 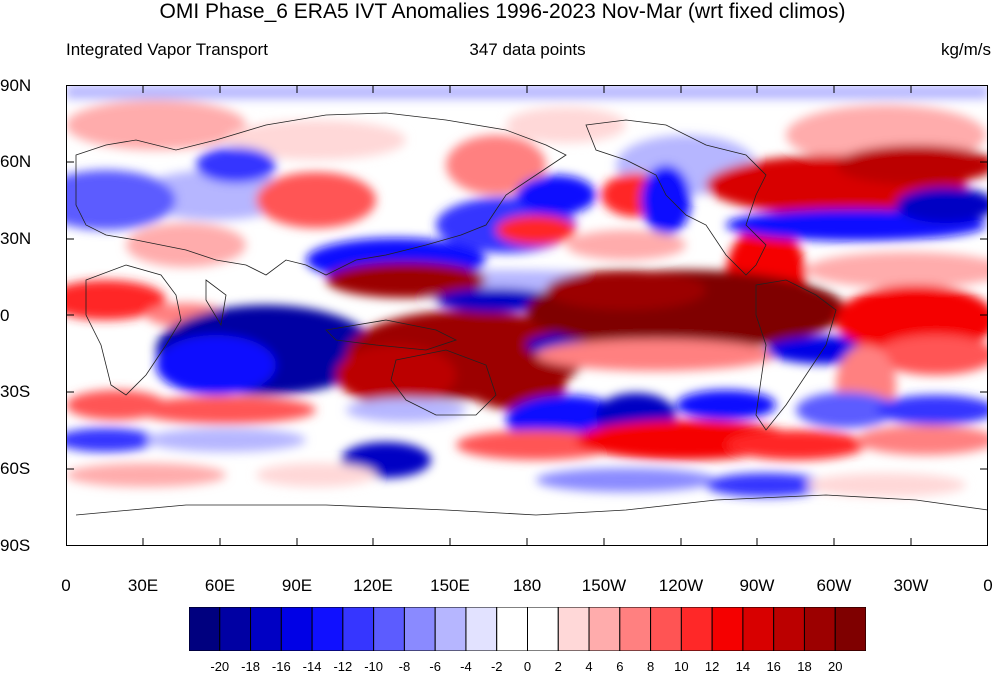 What do you see at coordinates (15, 545) in the screenshot?
I see `lat-label: 90S` at bounding box center [15, 545].